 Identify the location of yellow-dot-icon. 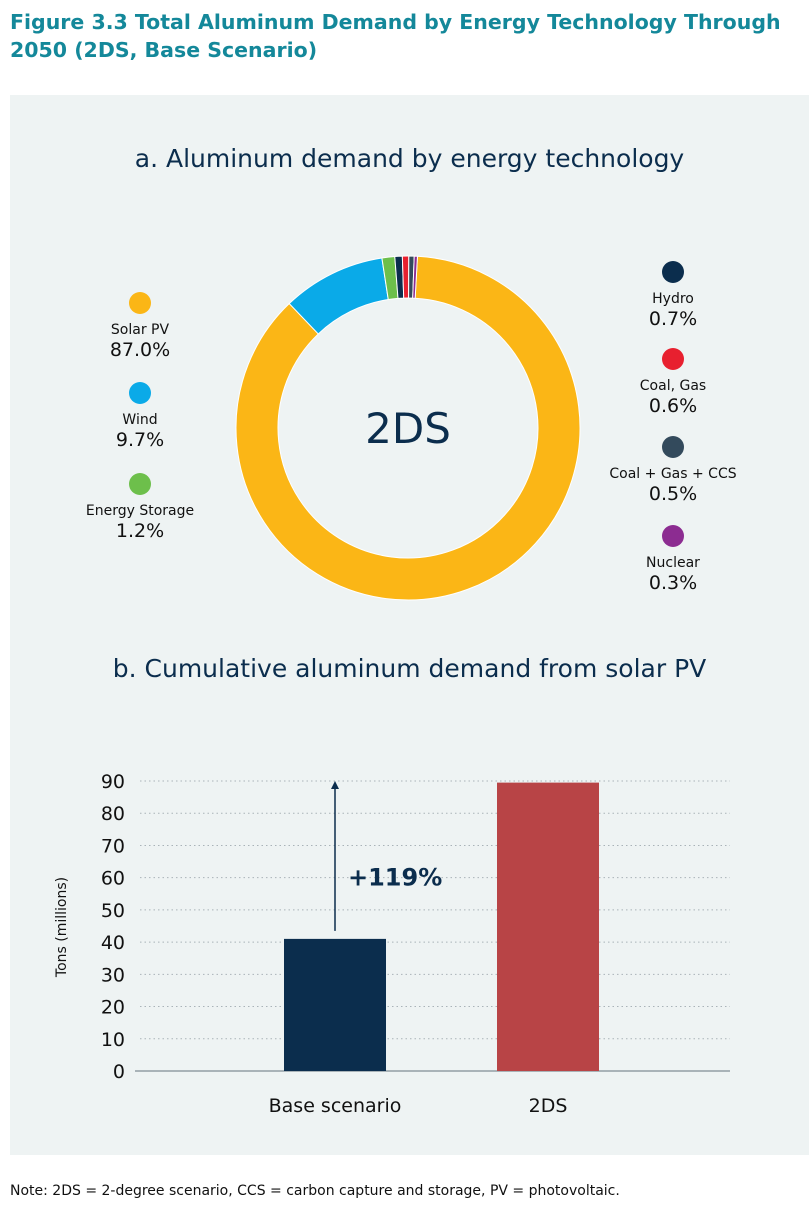
(140, 303).